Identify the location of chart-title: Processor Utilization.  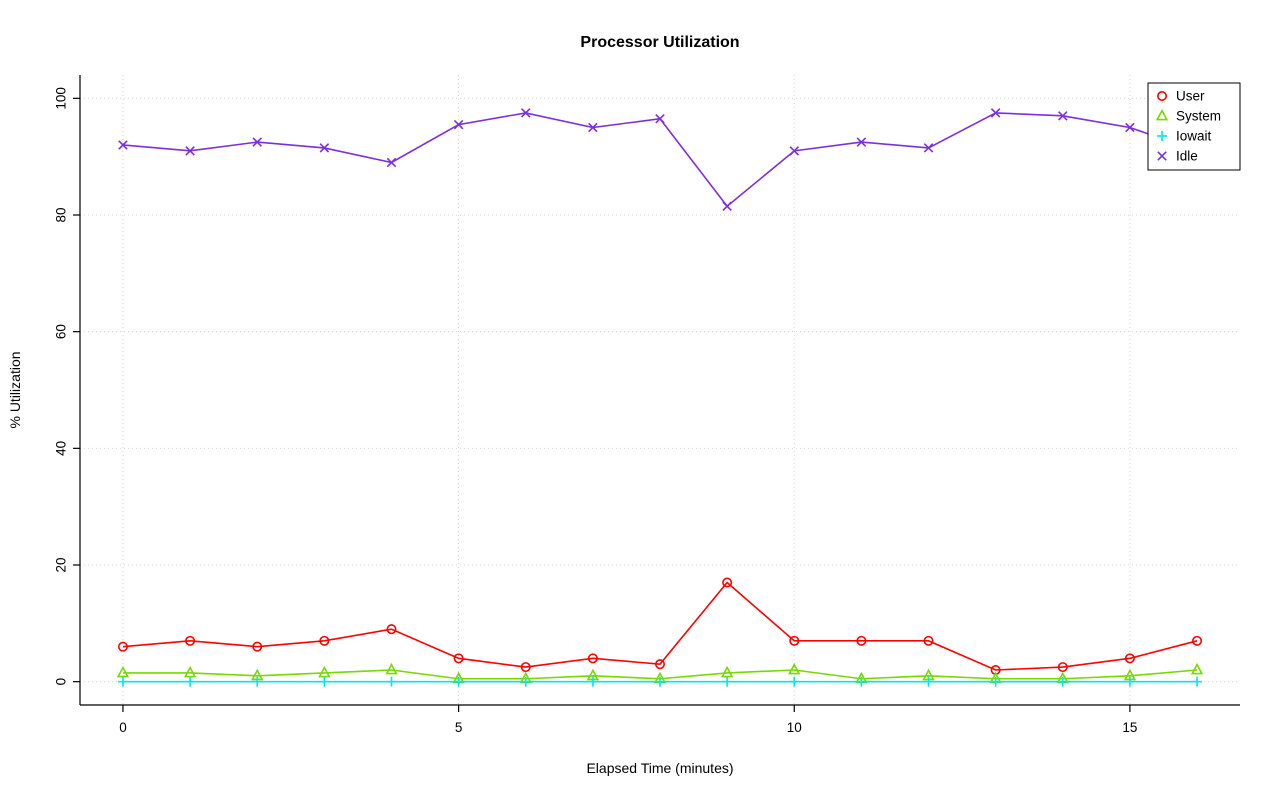
(659, 42).